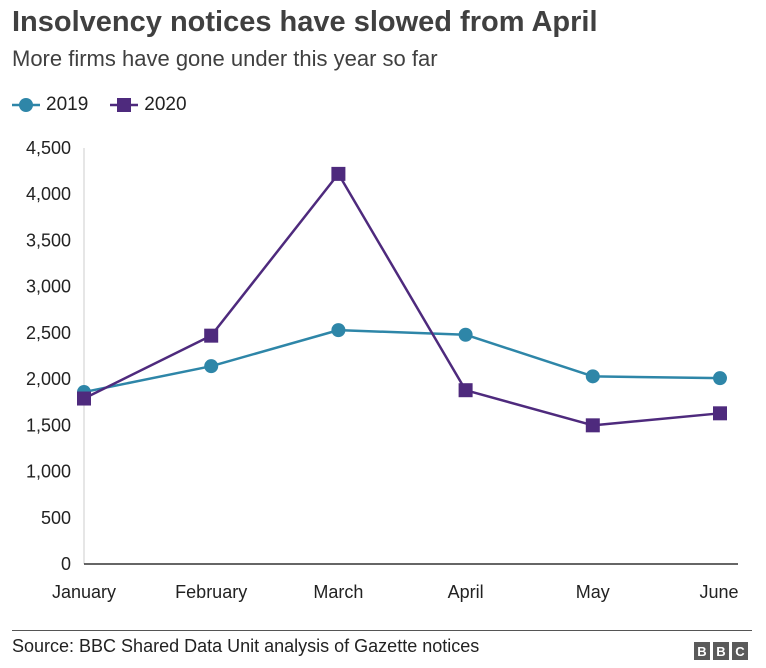 This screenshot has height=668, width=766. I want to click on legend: 2019 2020, so click(110, 105).